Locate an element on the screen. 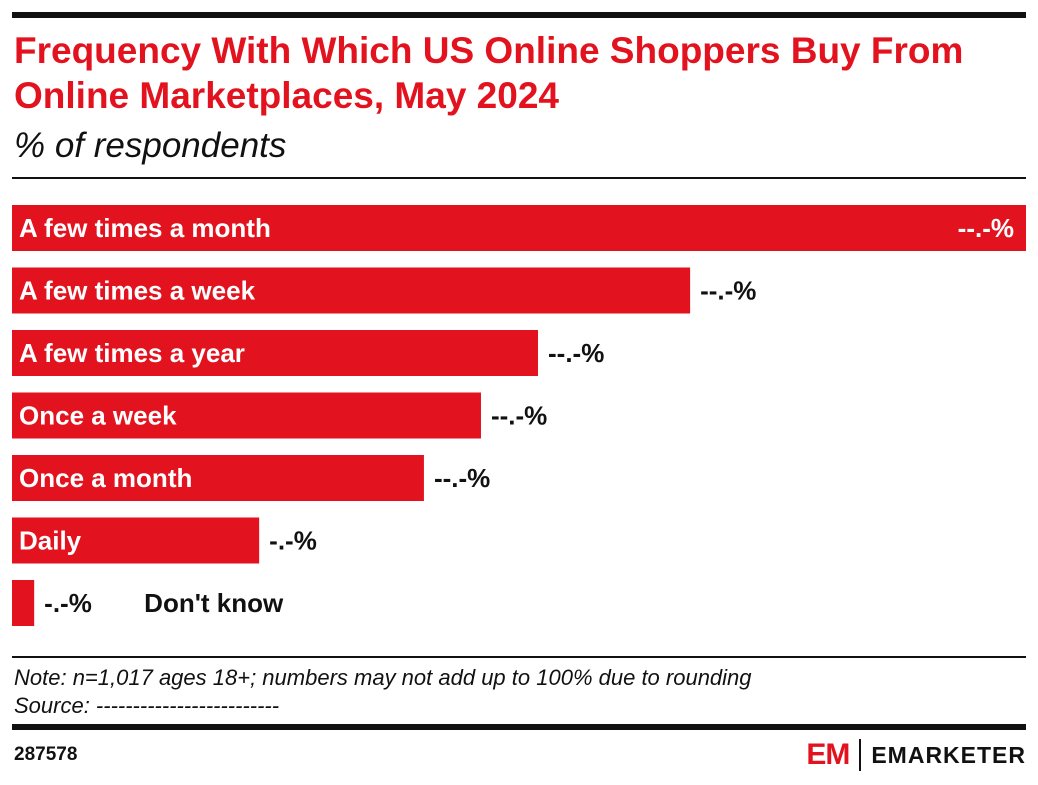 This screenshot has width=1038, height=785. chart-source: Source: ------------------------- is located at coordinates (147, 705).